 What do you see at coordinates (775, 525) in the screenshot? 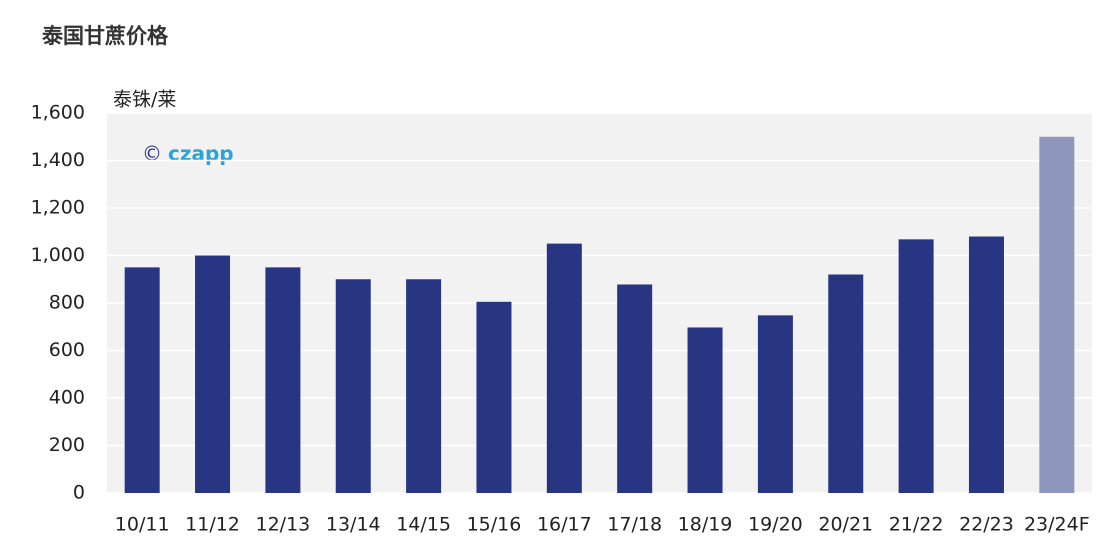
I see `x-tick-label: 19/20` at bounding box center [775, 525].